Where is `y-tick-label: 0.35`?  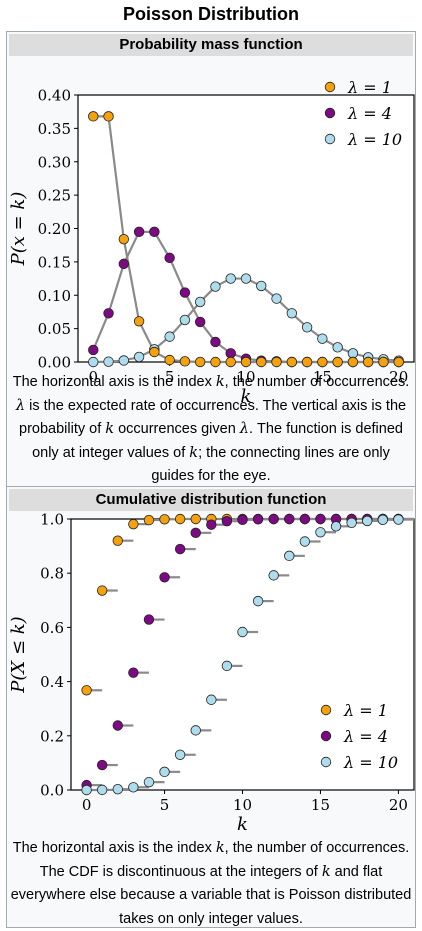
y-tick-label: 0.35 is located at coordinates (54, 129).